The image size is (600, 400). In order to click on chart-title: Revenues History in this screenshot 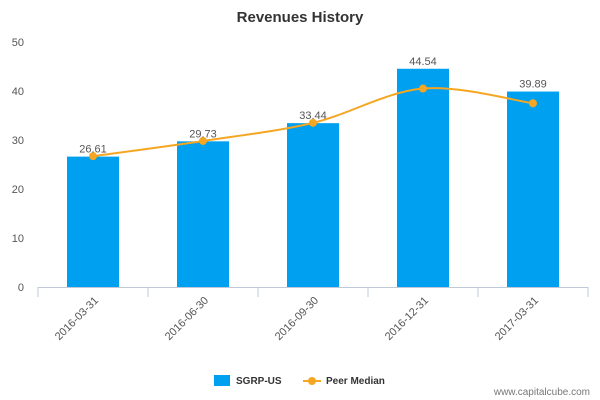, I will do `click(300, 17)`.